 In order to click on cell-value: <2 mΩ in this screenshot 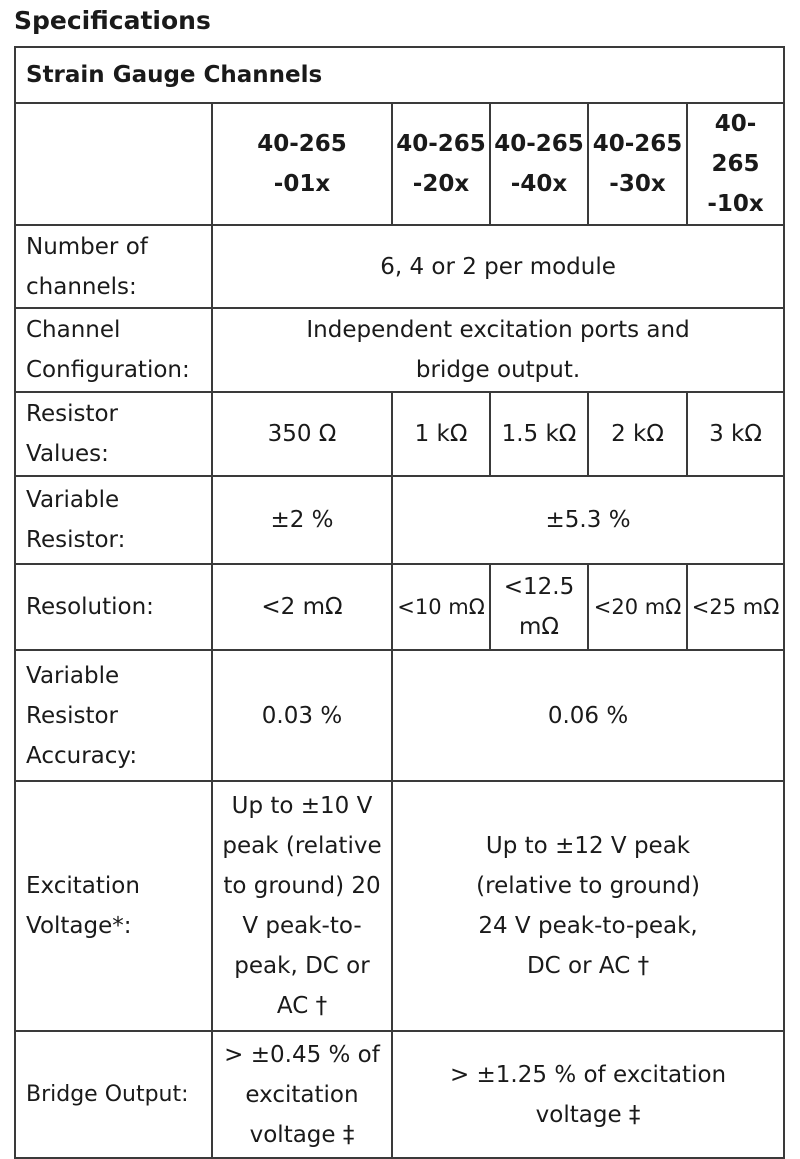, I will do `click(302, 607)`.